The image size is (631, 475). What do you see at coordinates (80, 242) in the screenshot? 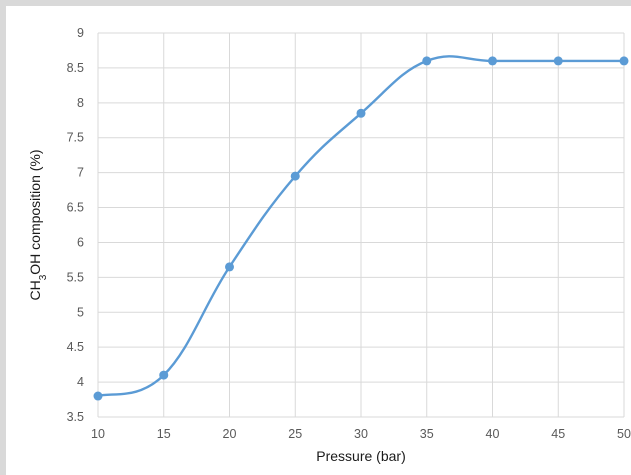
I see `y-tick-label: 6` at bounding box center [80, 242].